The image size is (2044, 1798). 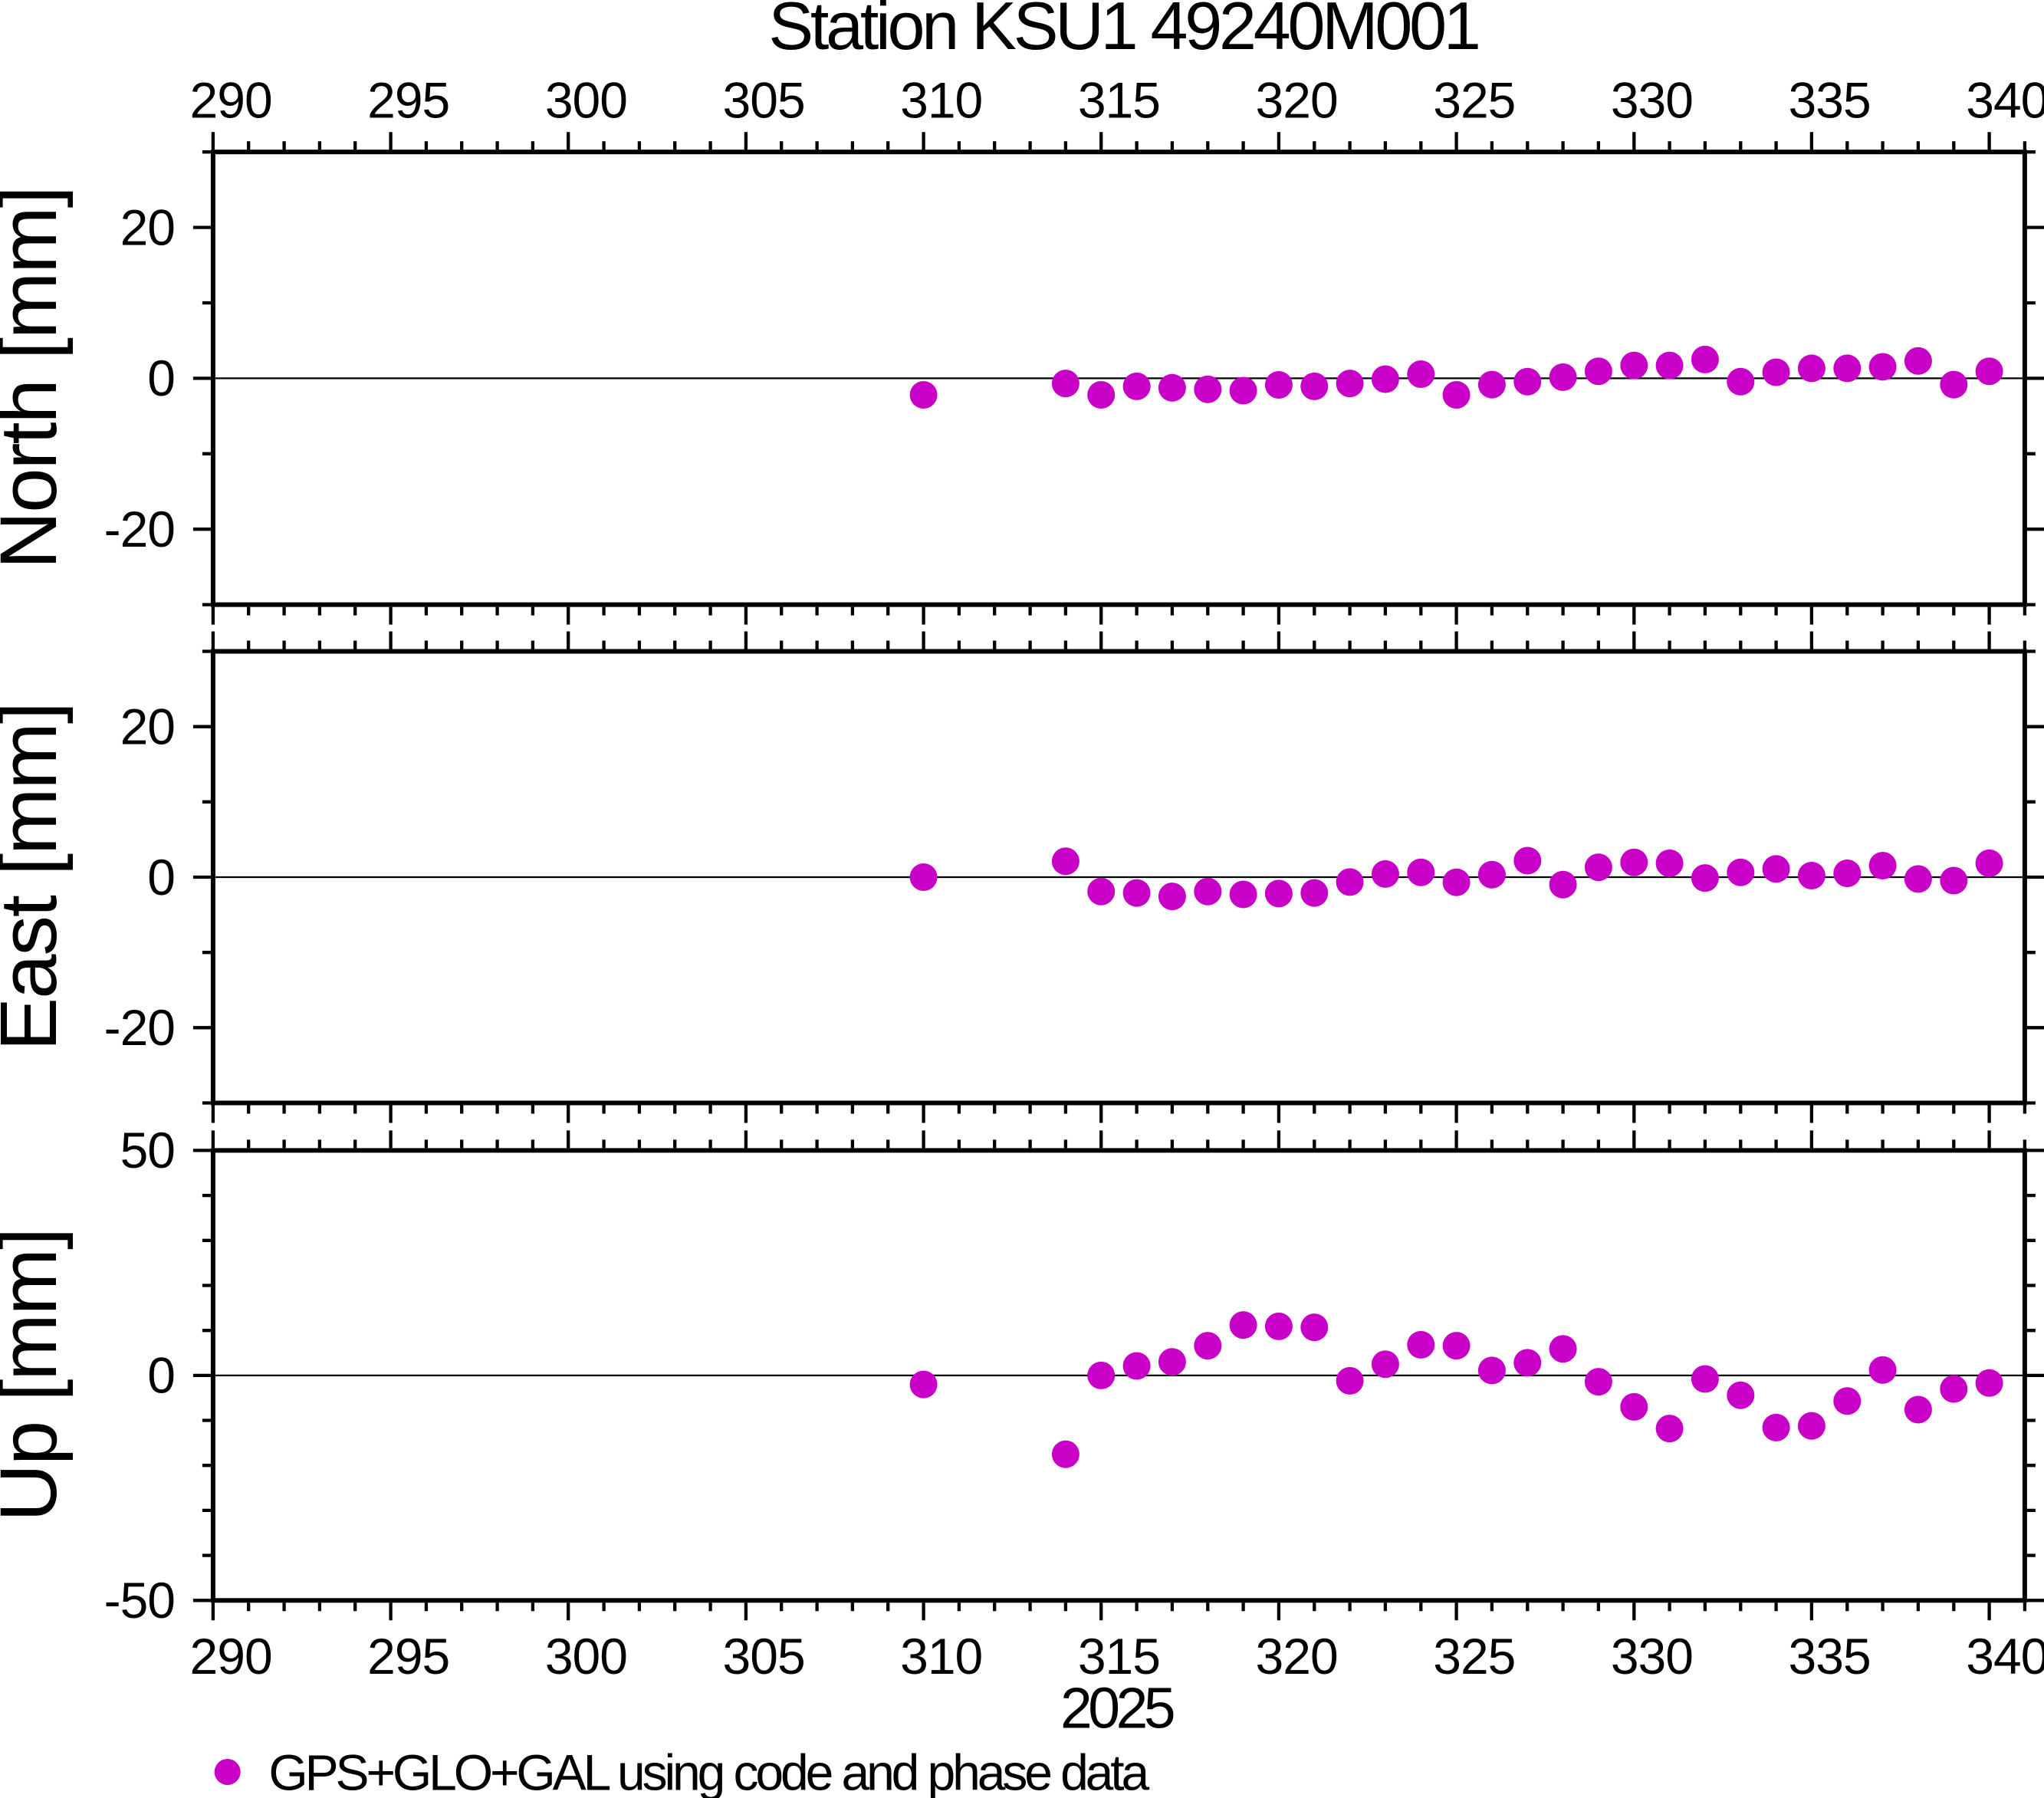 I want to click on svg-text: 2025, so click(x=1117, y=1708).